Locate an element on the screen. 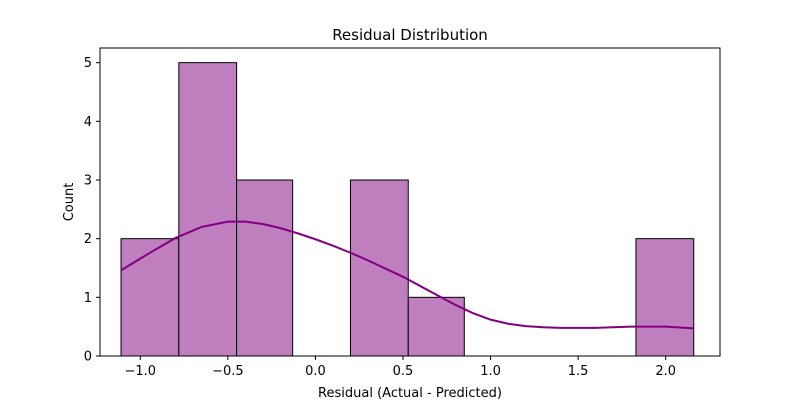 This screenshot has width=800, height=400. y-tick-label-0: 0 is located at coordinates (88, 357).